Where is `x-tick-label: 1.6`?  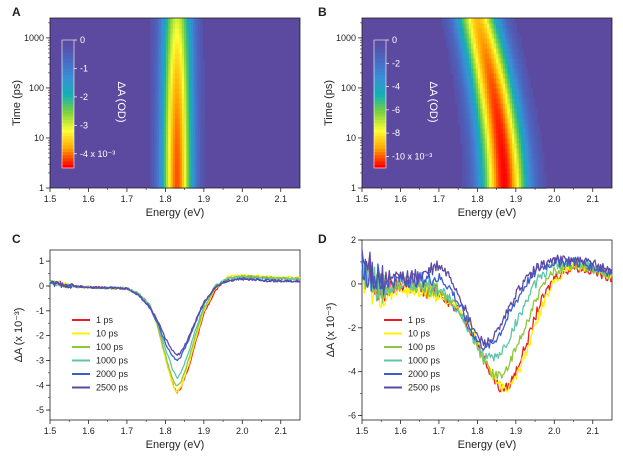
x-tick-label: 1.6 is located at coordinates (88, 431).